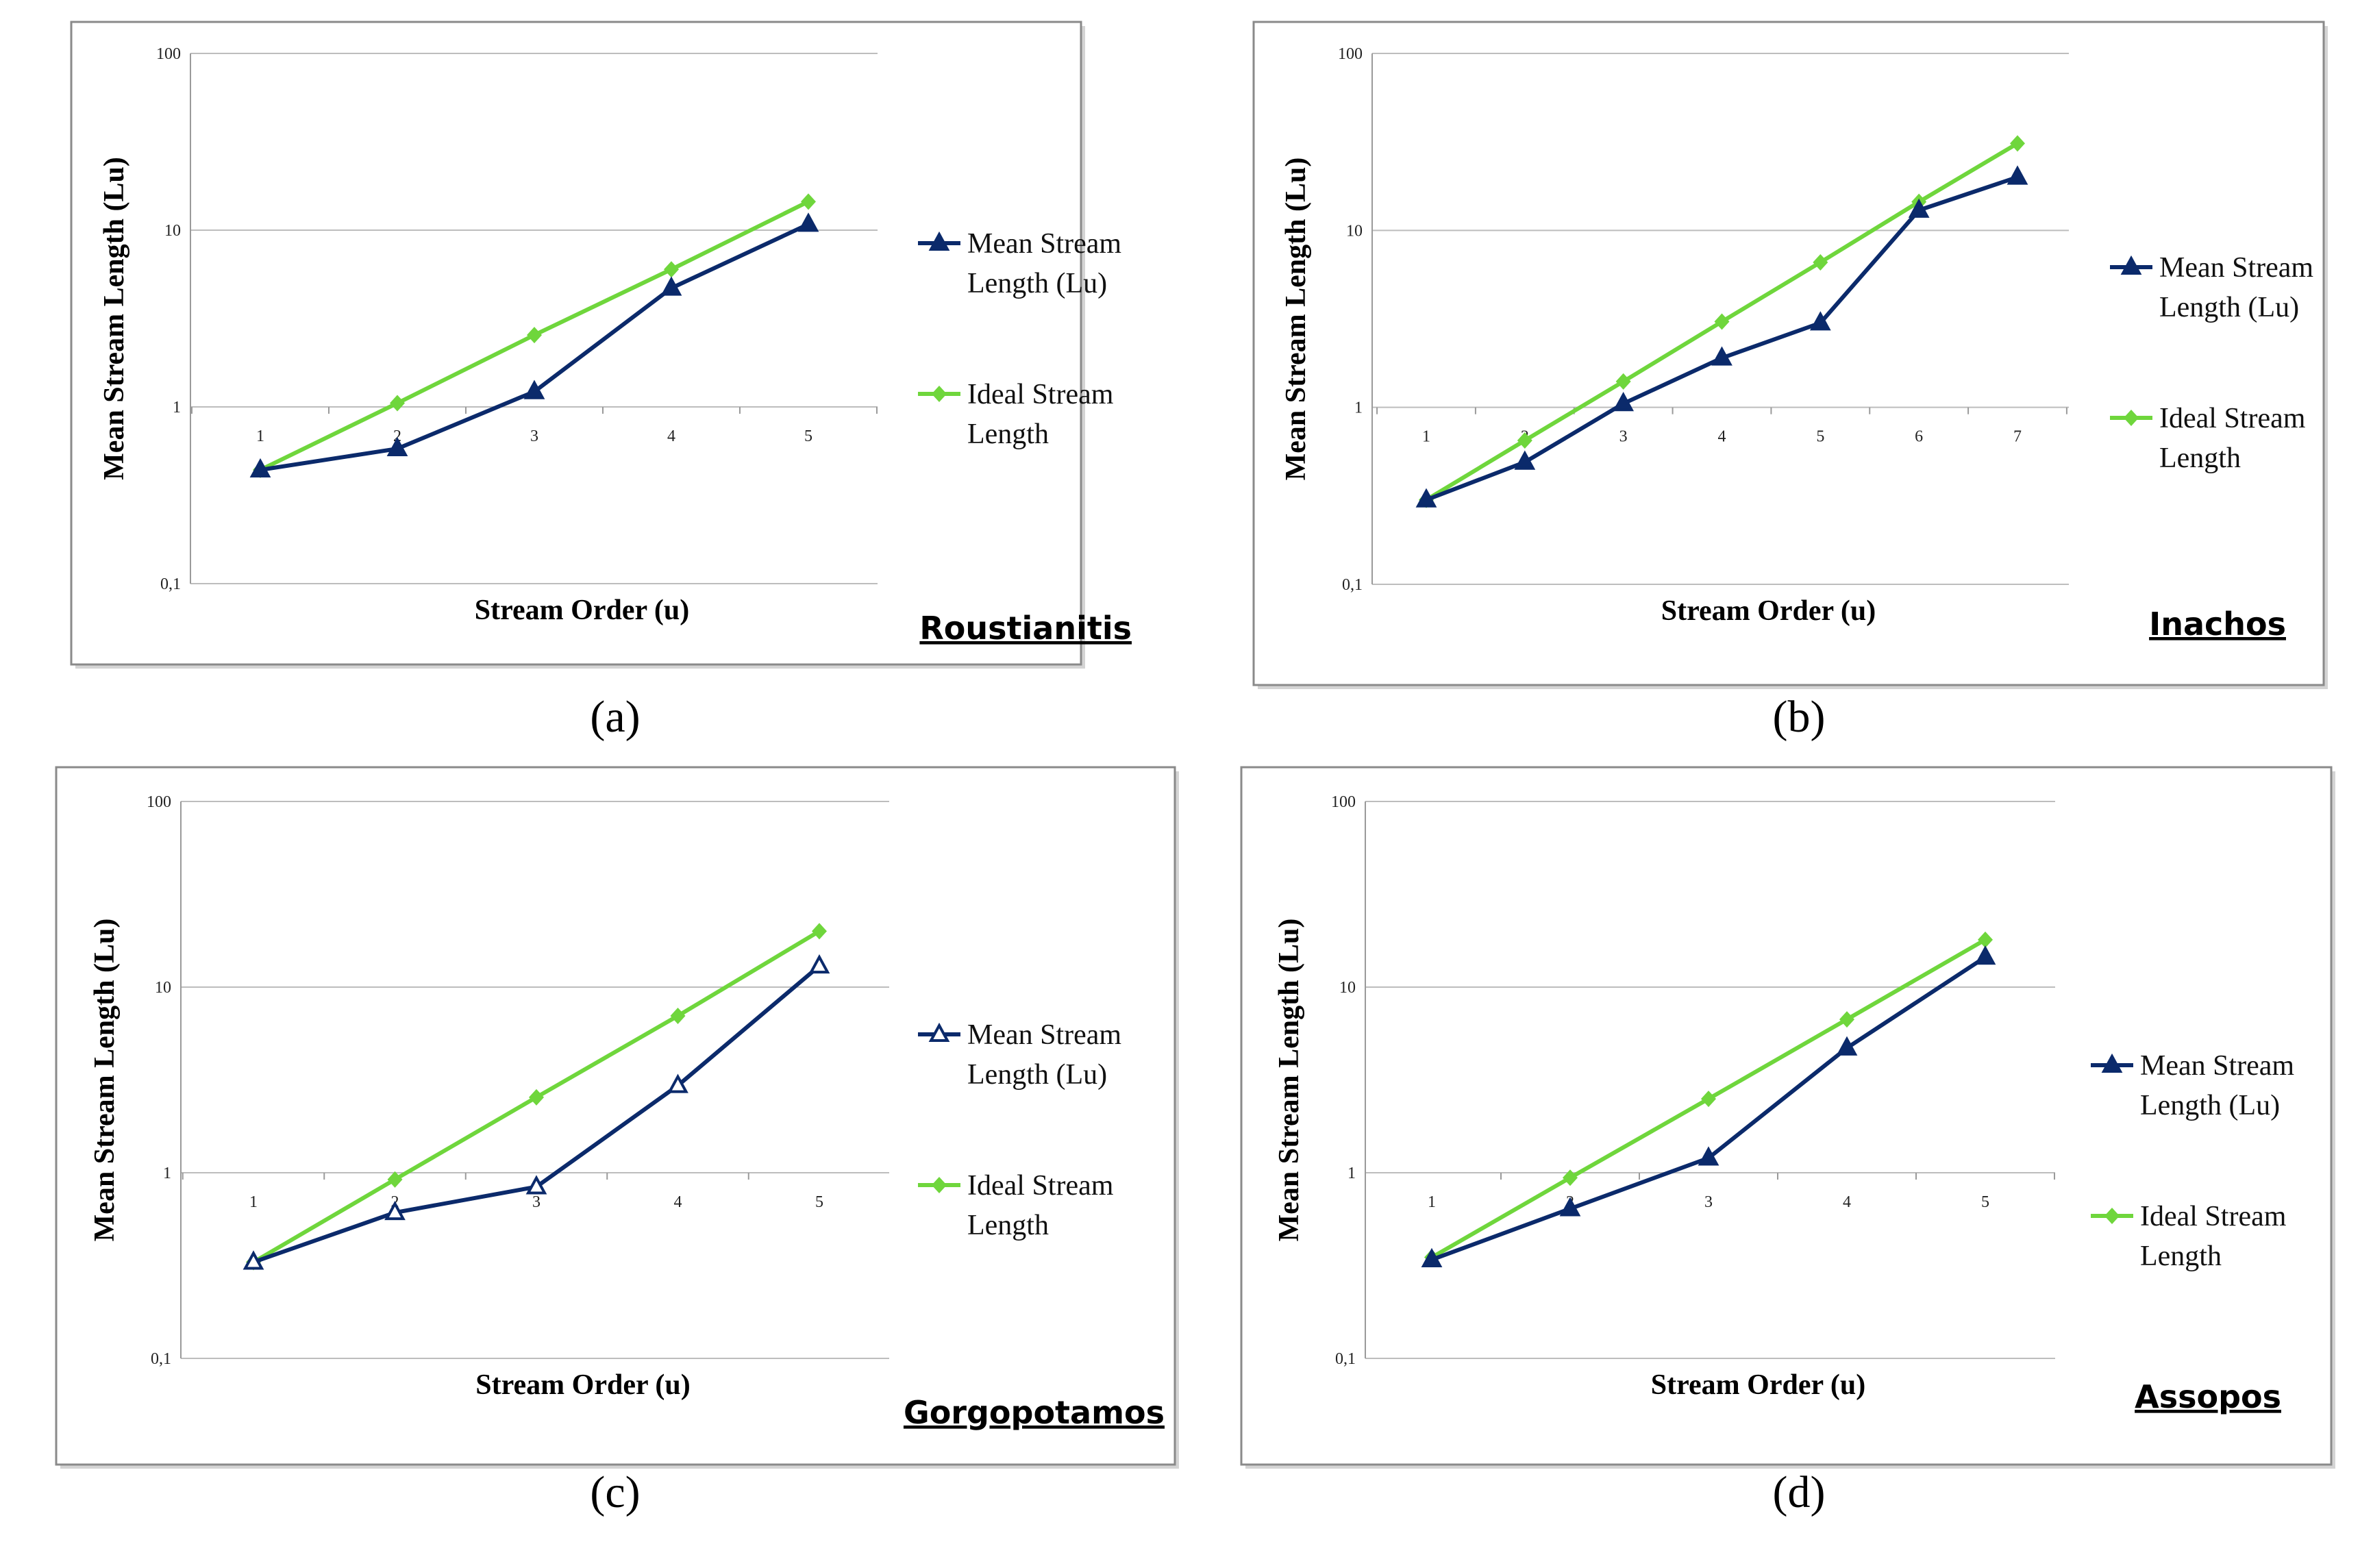  I want to click on basin-name: Inachos, so click(2217, 624).